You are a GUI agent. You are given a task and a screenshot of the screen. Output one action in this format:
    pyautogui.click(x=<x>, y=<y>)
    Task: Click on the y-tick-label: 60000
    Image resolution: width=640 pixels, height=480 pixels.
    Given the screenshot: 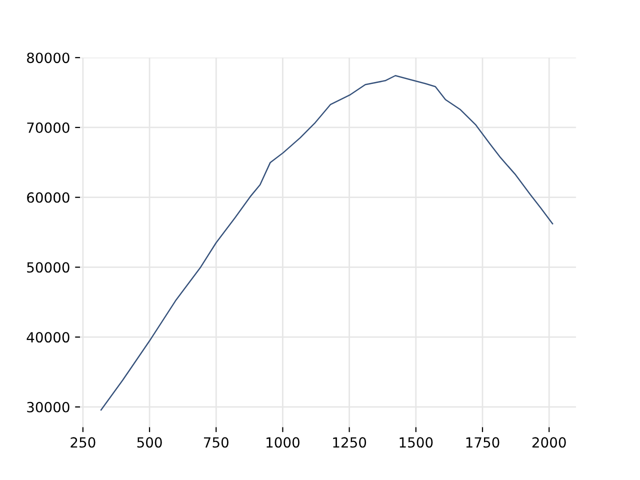 What is the action you would take?
    pyautogui.click(x=48, y=197)
    